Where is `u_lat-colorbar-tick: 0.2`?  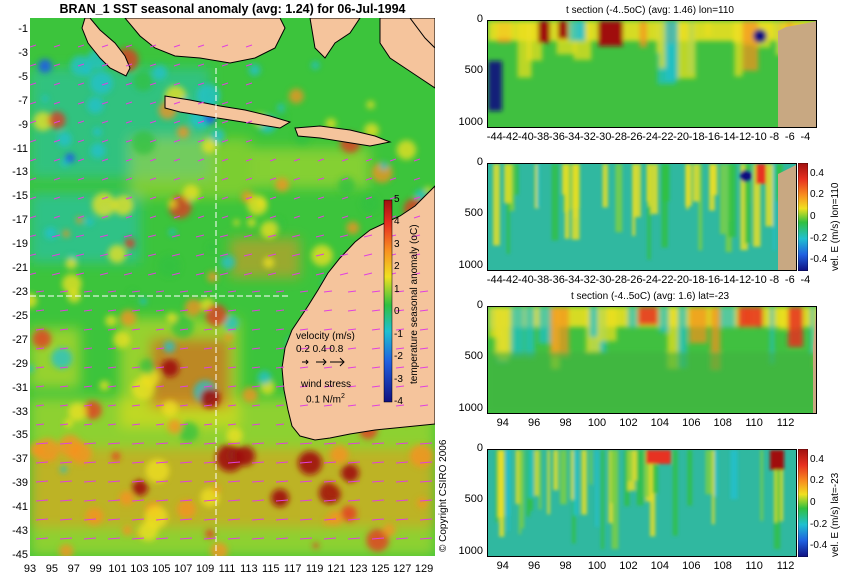 u_lat-colorbar-tick: 0.2 is located at coordinates (817, 481).